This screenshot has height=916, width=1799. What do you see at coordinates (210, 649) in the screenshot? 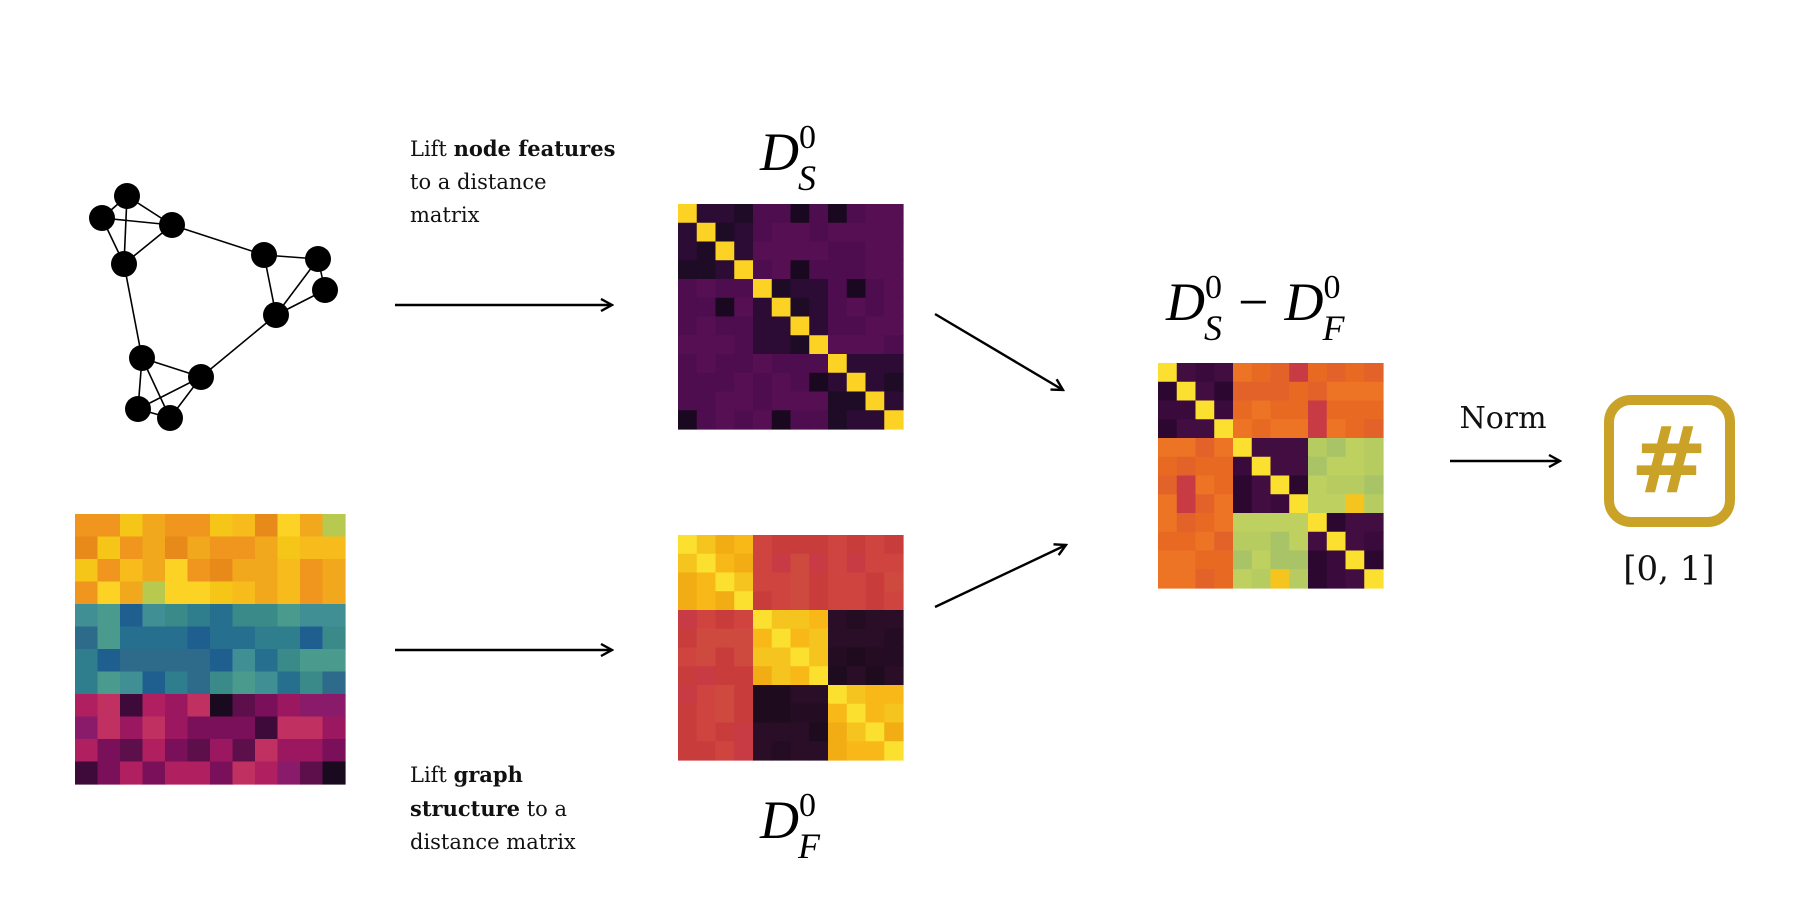
I see `node-feature-matrix` at bounding box center [210, 649].